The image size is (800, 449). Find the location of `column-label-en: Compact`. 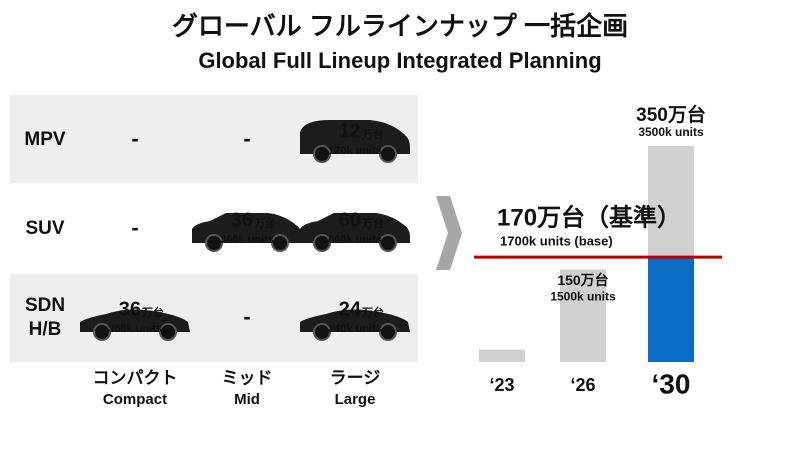

column-label-en: Compact is located at coordinates (135, 399).